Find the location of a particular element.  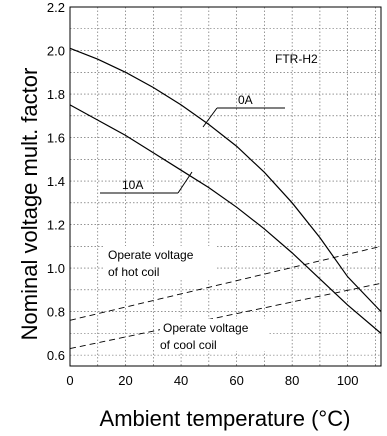

label-0a: 0A is located at coordinates (245, 100).